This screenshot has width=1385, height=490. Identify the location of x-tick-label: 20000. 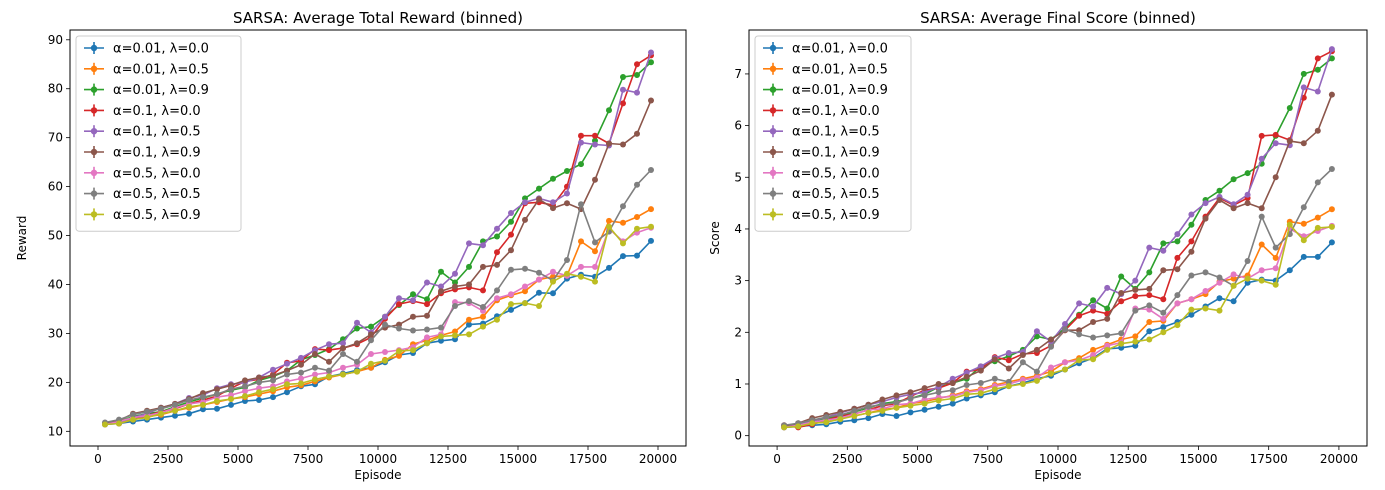
(658, 459).